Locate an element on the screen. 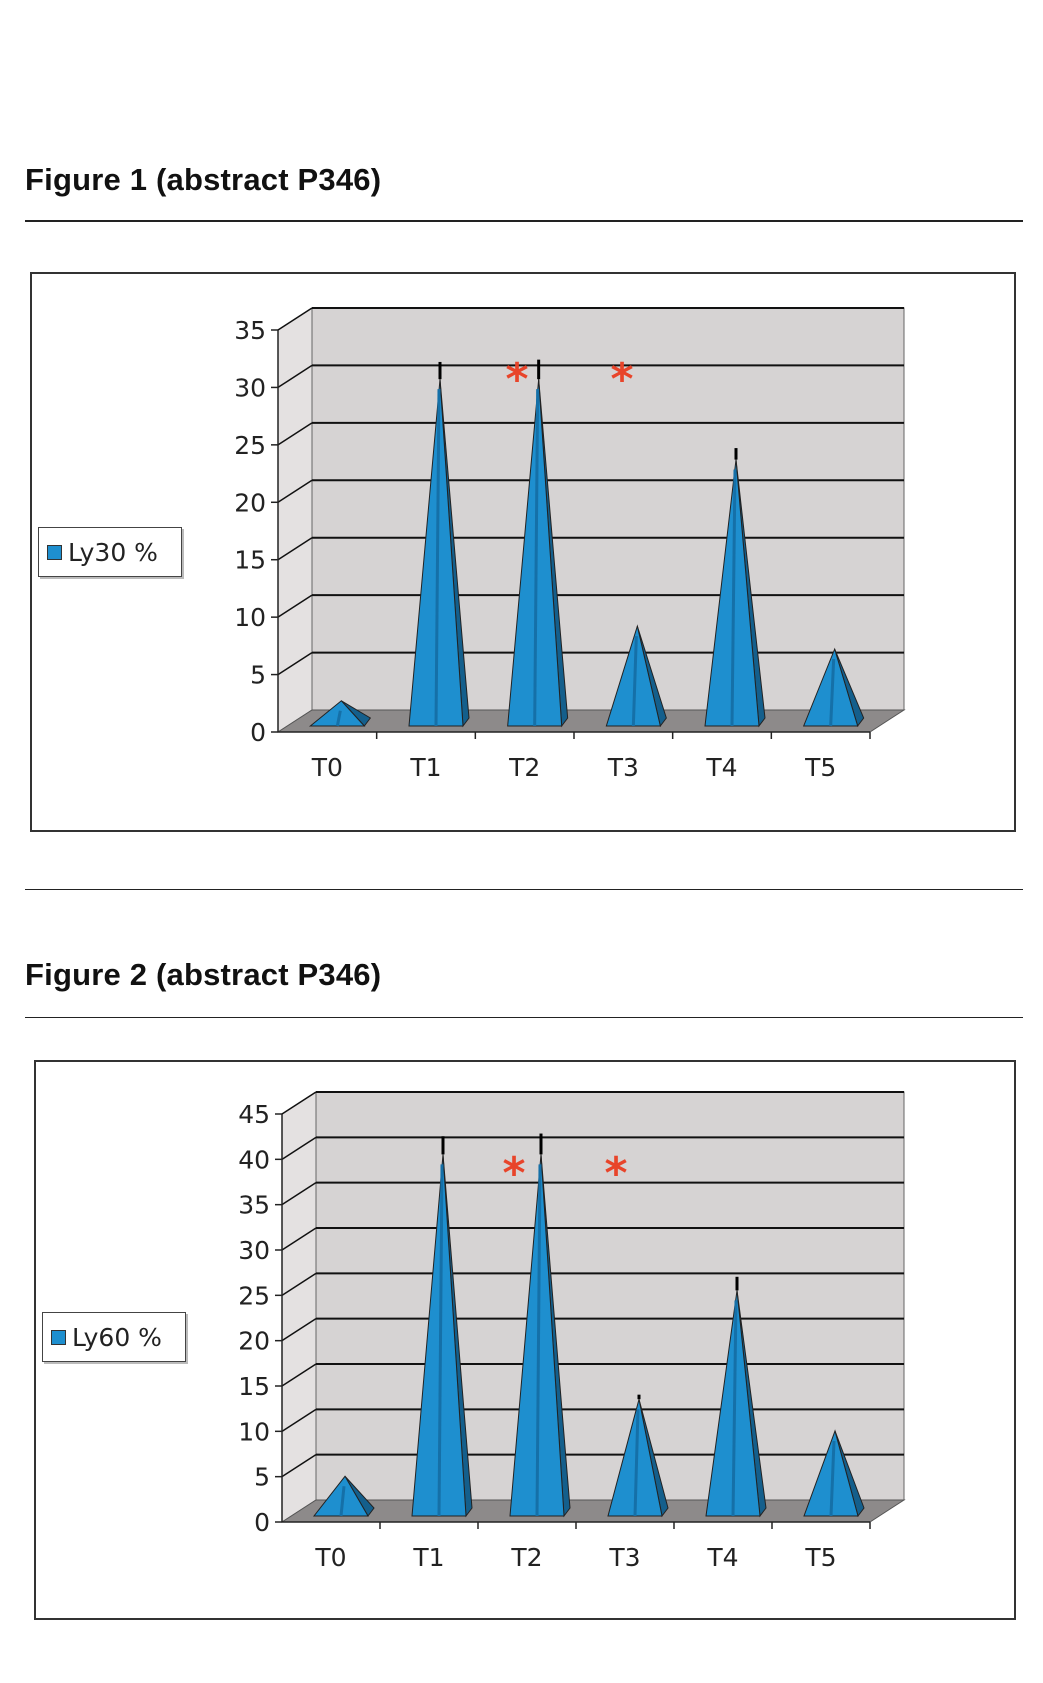  figure-2-legend: Ly60 % is located at coordinates (114, 1337).